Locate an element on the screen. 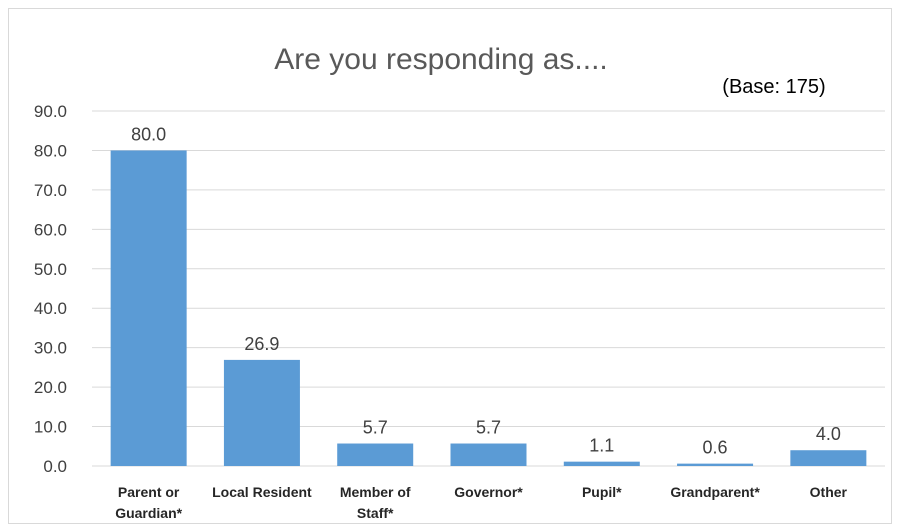  category-label: Local Resident is located at coordinates (262, 492).